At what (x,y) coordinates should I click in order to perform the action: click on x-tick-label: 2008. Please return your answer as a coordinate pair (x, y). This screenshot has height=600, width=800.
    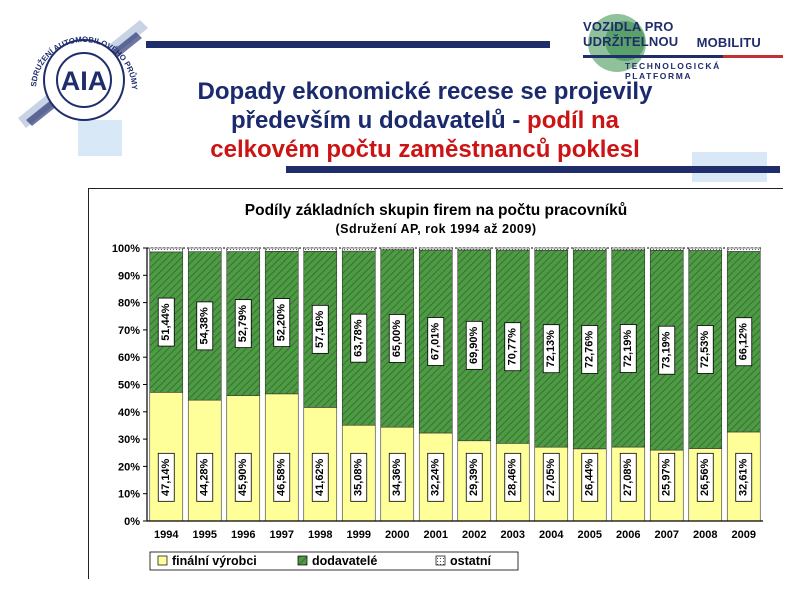
    Looking at the image, I should click on (705, 535).